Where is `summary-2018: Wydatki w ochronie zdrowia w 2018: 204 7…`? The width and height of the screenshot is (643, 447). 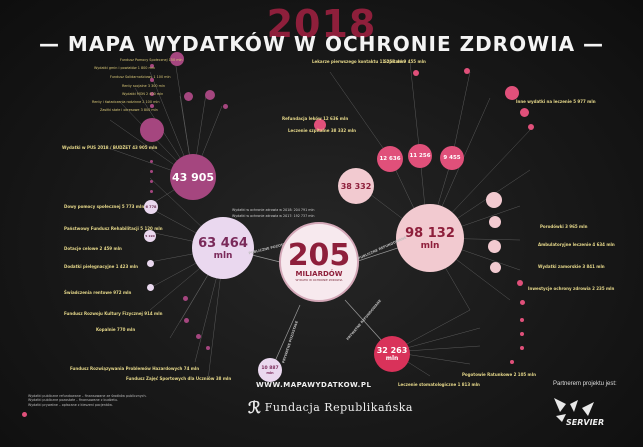
summary-2018: Wydatki w ochronie zdrowia w 2018: 204 7… is located at coordinates (273, 210).